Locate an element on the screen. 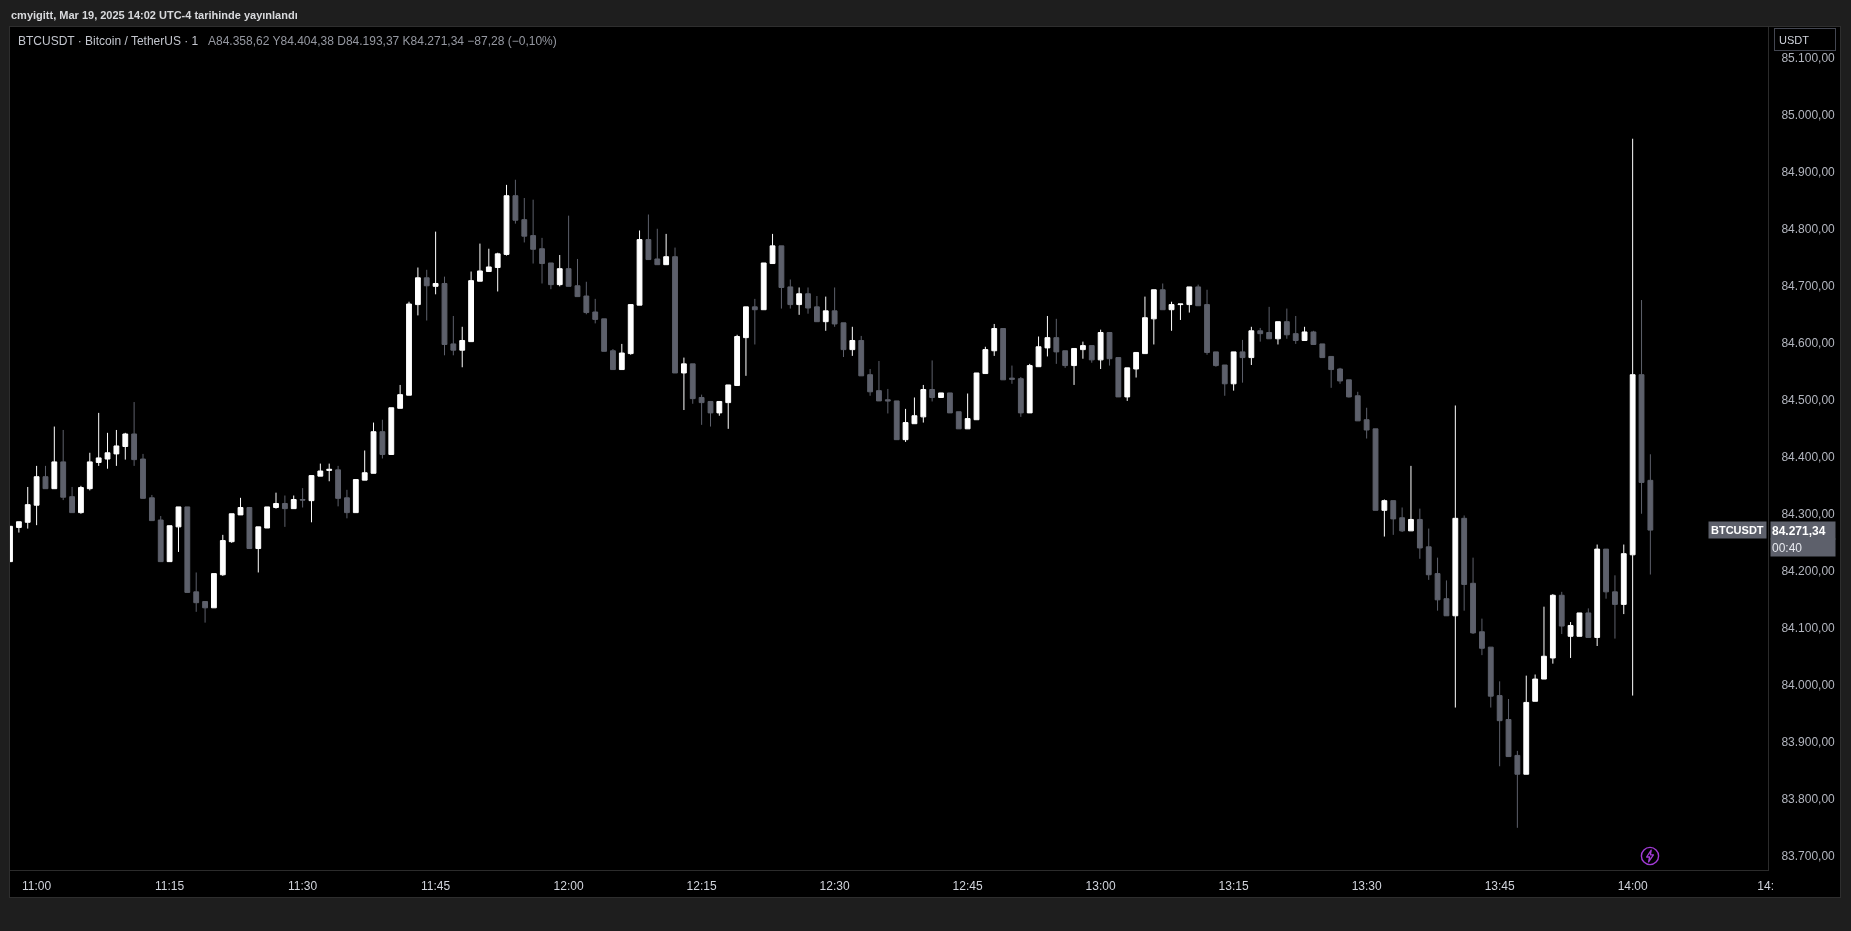 The image size is (1851, 931). y-tick-label: 84.100,00 is located at coordinates (1808, 627).